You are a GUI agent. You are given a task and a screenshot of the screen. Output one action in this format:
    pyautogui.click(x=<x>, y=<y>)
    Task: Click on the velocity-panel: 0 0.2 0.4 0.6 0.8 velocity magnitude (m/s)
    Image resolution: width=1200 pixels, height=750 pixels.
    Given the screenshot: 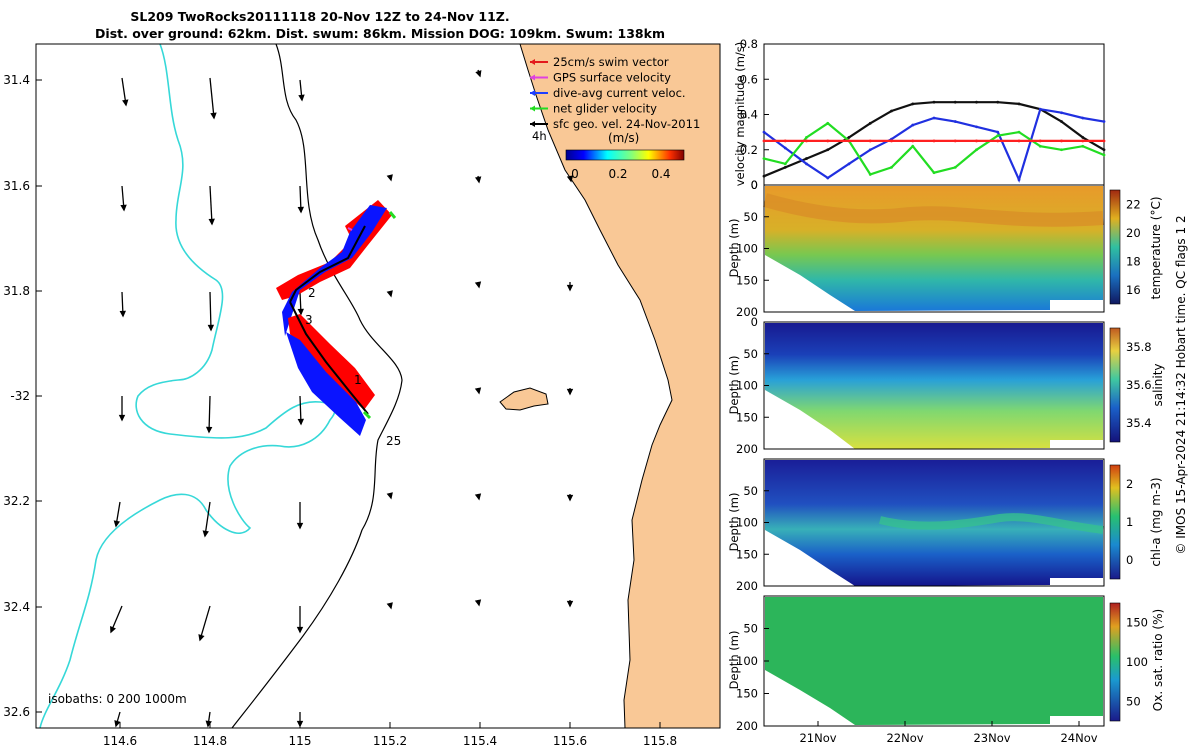 What is the action you would take?
    pyautogui.click(x=919, y=114)
    